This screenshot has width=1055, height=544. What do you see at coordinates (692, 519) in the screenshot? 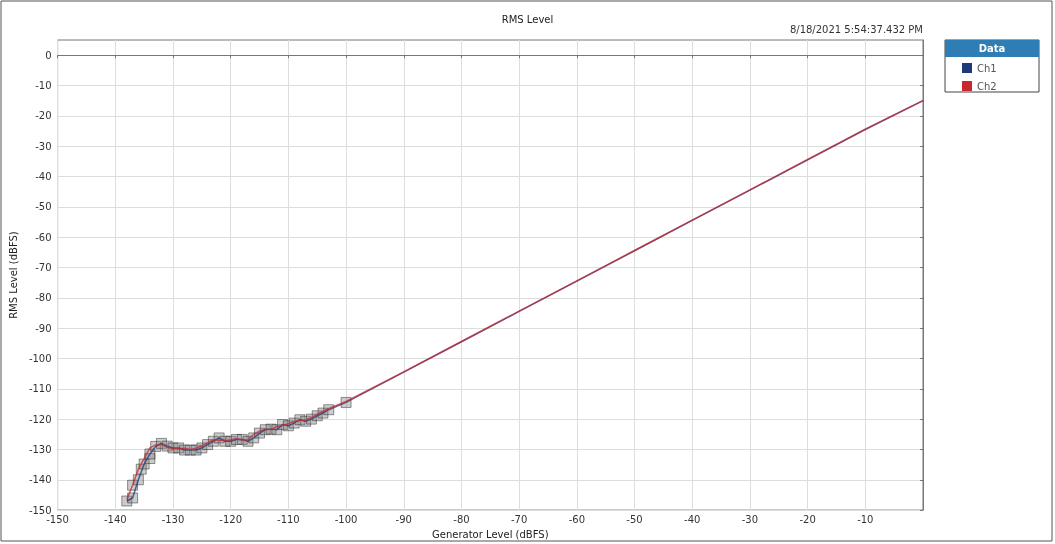
I see `x-tick-label: -40` at bounding box center [692, 519].